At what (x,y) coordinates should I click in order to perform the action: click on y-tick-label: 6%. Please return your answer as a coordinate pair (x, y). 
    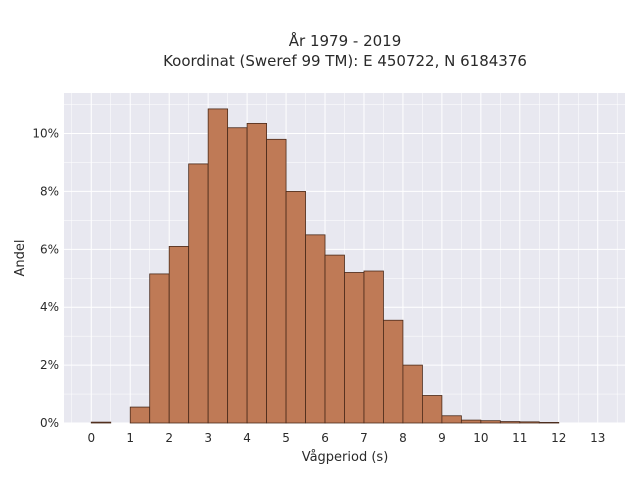
    Looking at the image, I should click on (49, 249).